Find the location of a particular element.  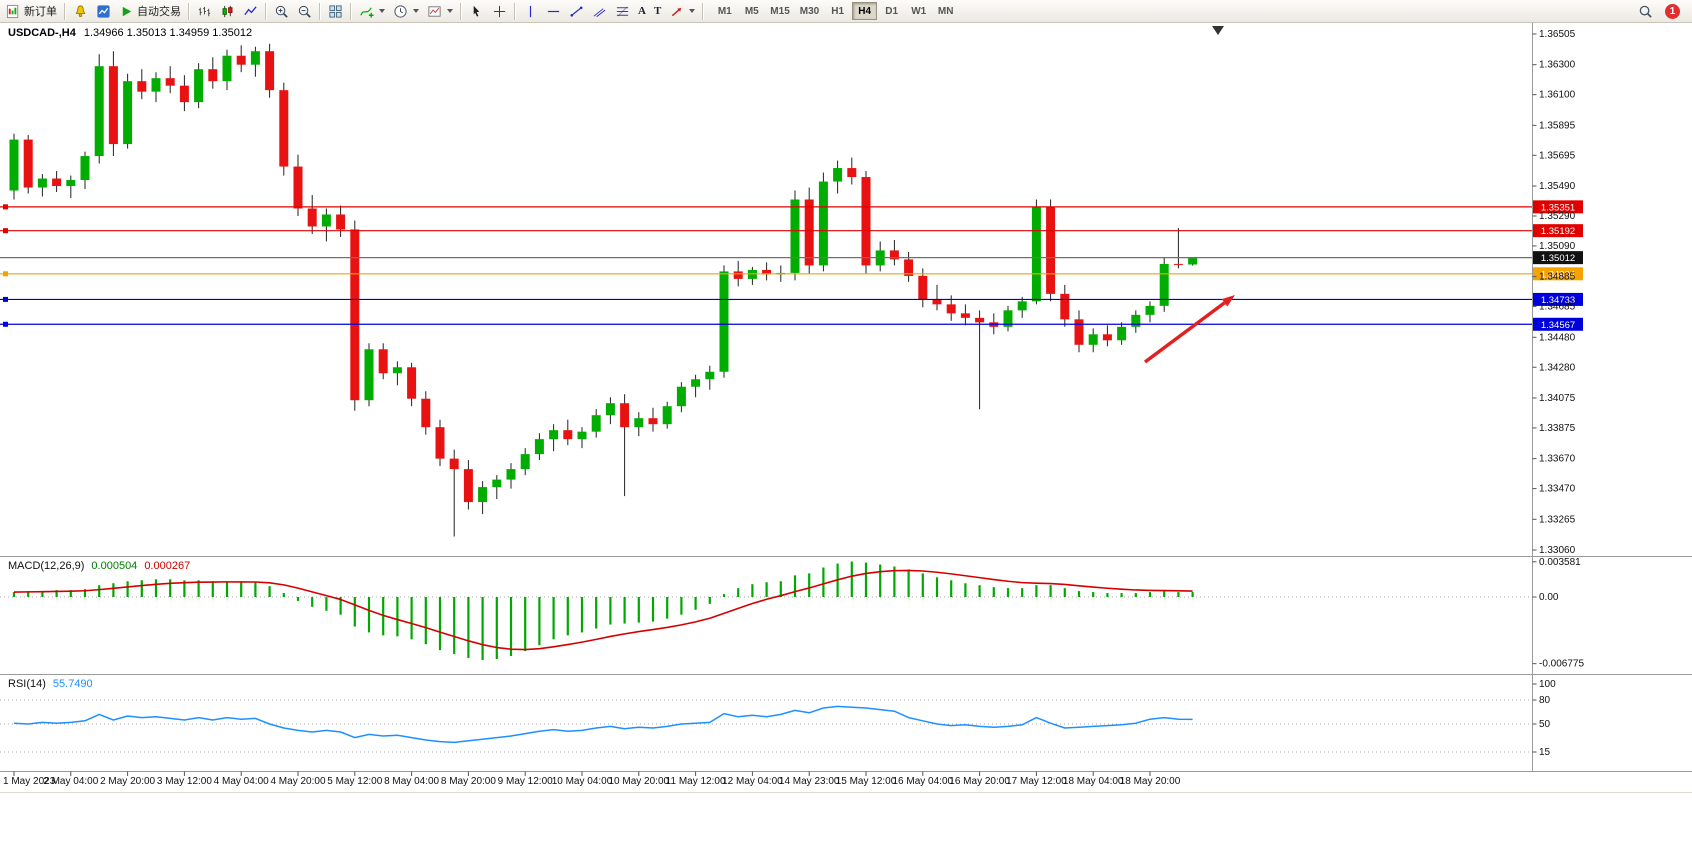

cursor-button is located at coordinates (476, 11).